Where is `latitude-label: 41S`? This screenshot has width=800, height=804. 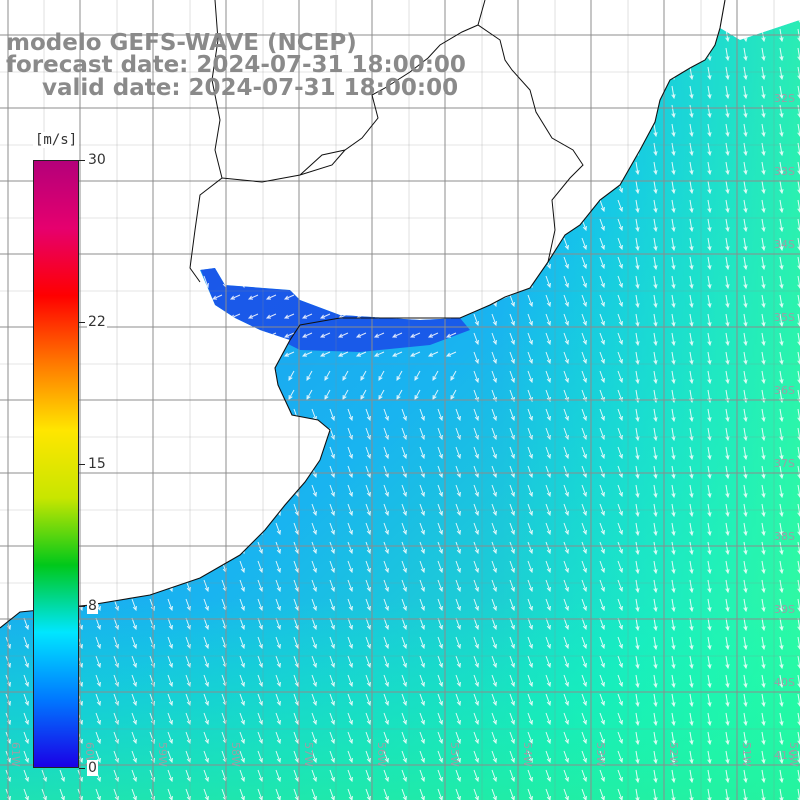
latitude-label: 41S is located at coordinates (784, 755).